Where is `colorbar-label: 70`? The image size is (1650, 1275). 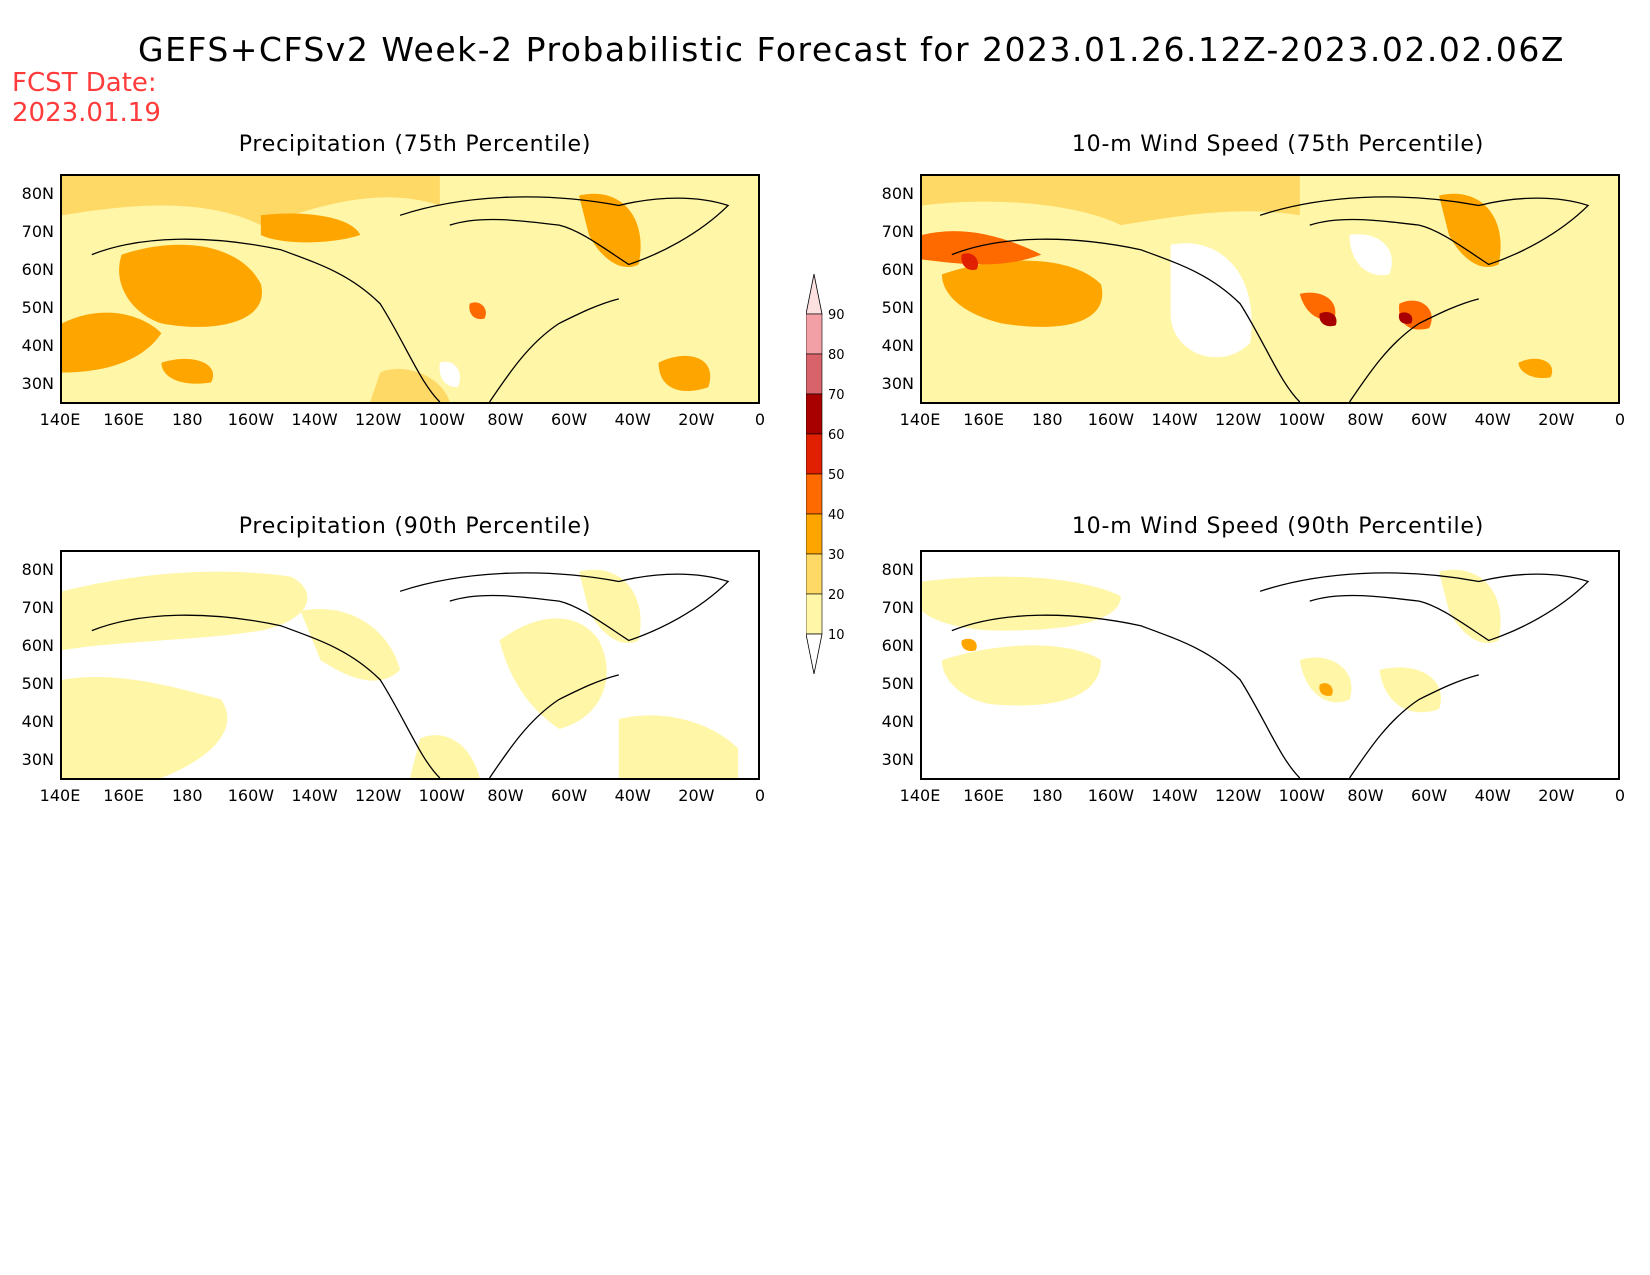 colorbar-label: 70 is located at coordinates (836, 395).